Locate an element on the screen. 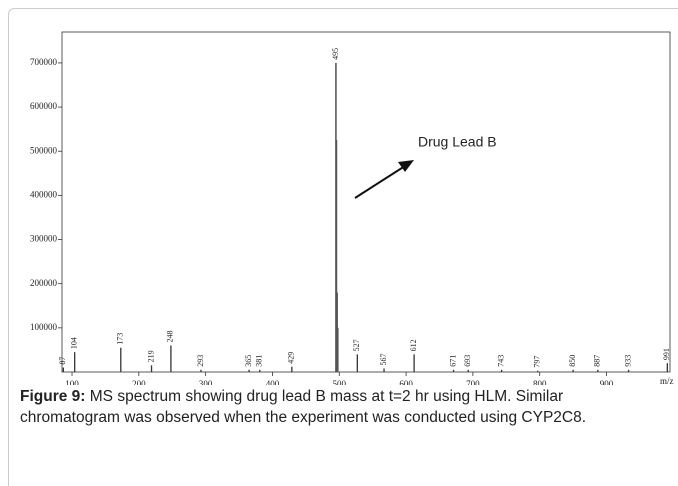  y-tick-label: 300000 is located at coordinates (44, 239).